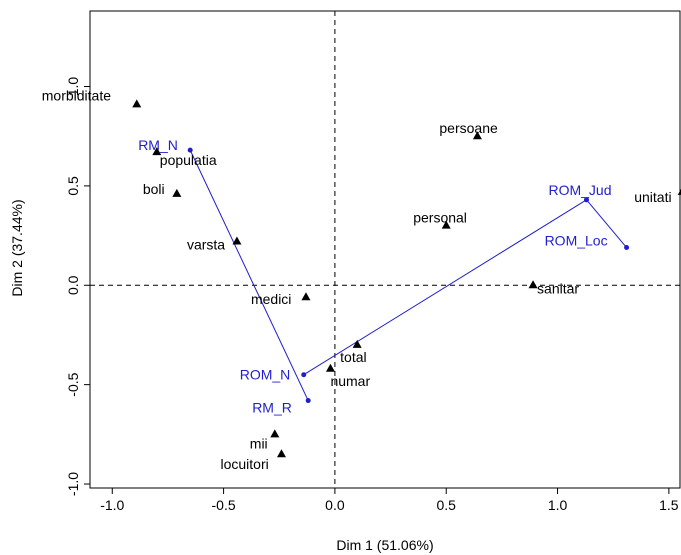 This screenshot has width=681, height=555. What do you see at coordinates (353, 357) in the screenshot?
I see `word-label: total` at bounding box center [353, 357].